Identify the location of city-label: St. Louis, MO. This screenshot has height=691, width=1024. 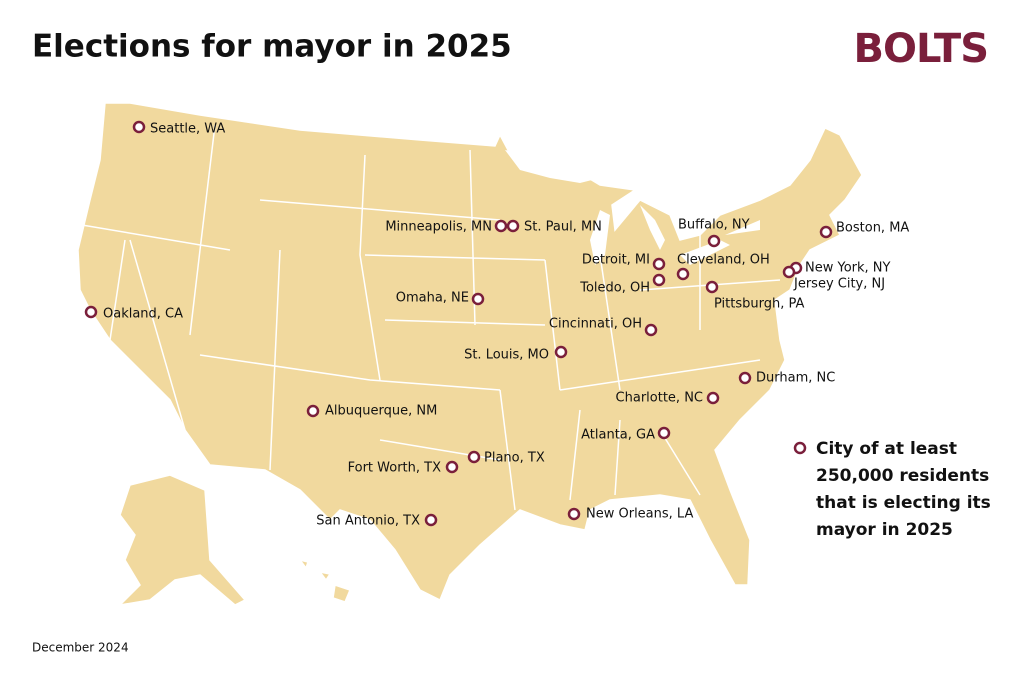
(506, 355).